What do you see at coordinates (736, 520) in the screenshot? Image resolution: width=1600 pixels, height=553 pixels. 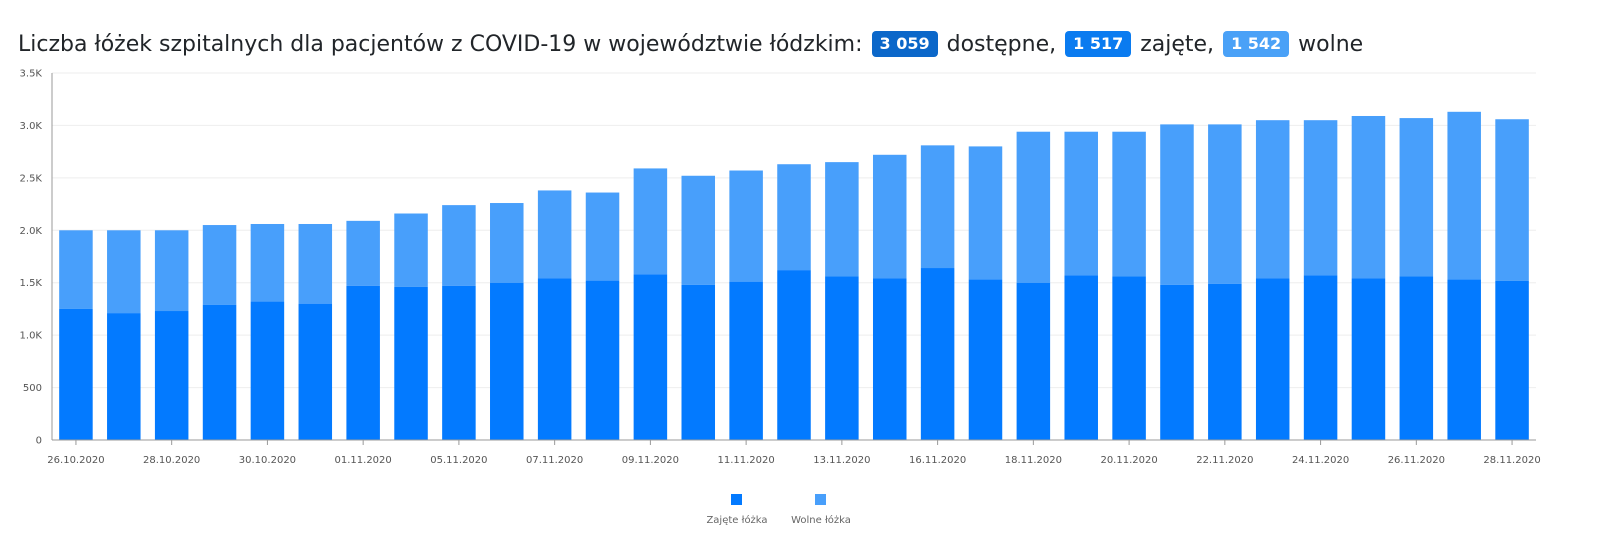 I see `legend-label: Zajęte łóżka` at bounding box center [736, 520].